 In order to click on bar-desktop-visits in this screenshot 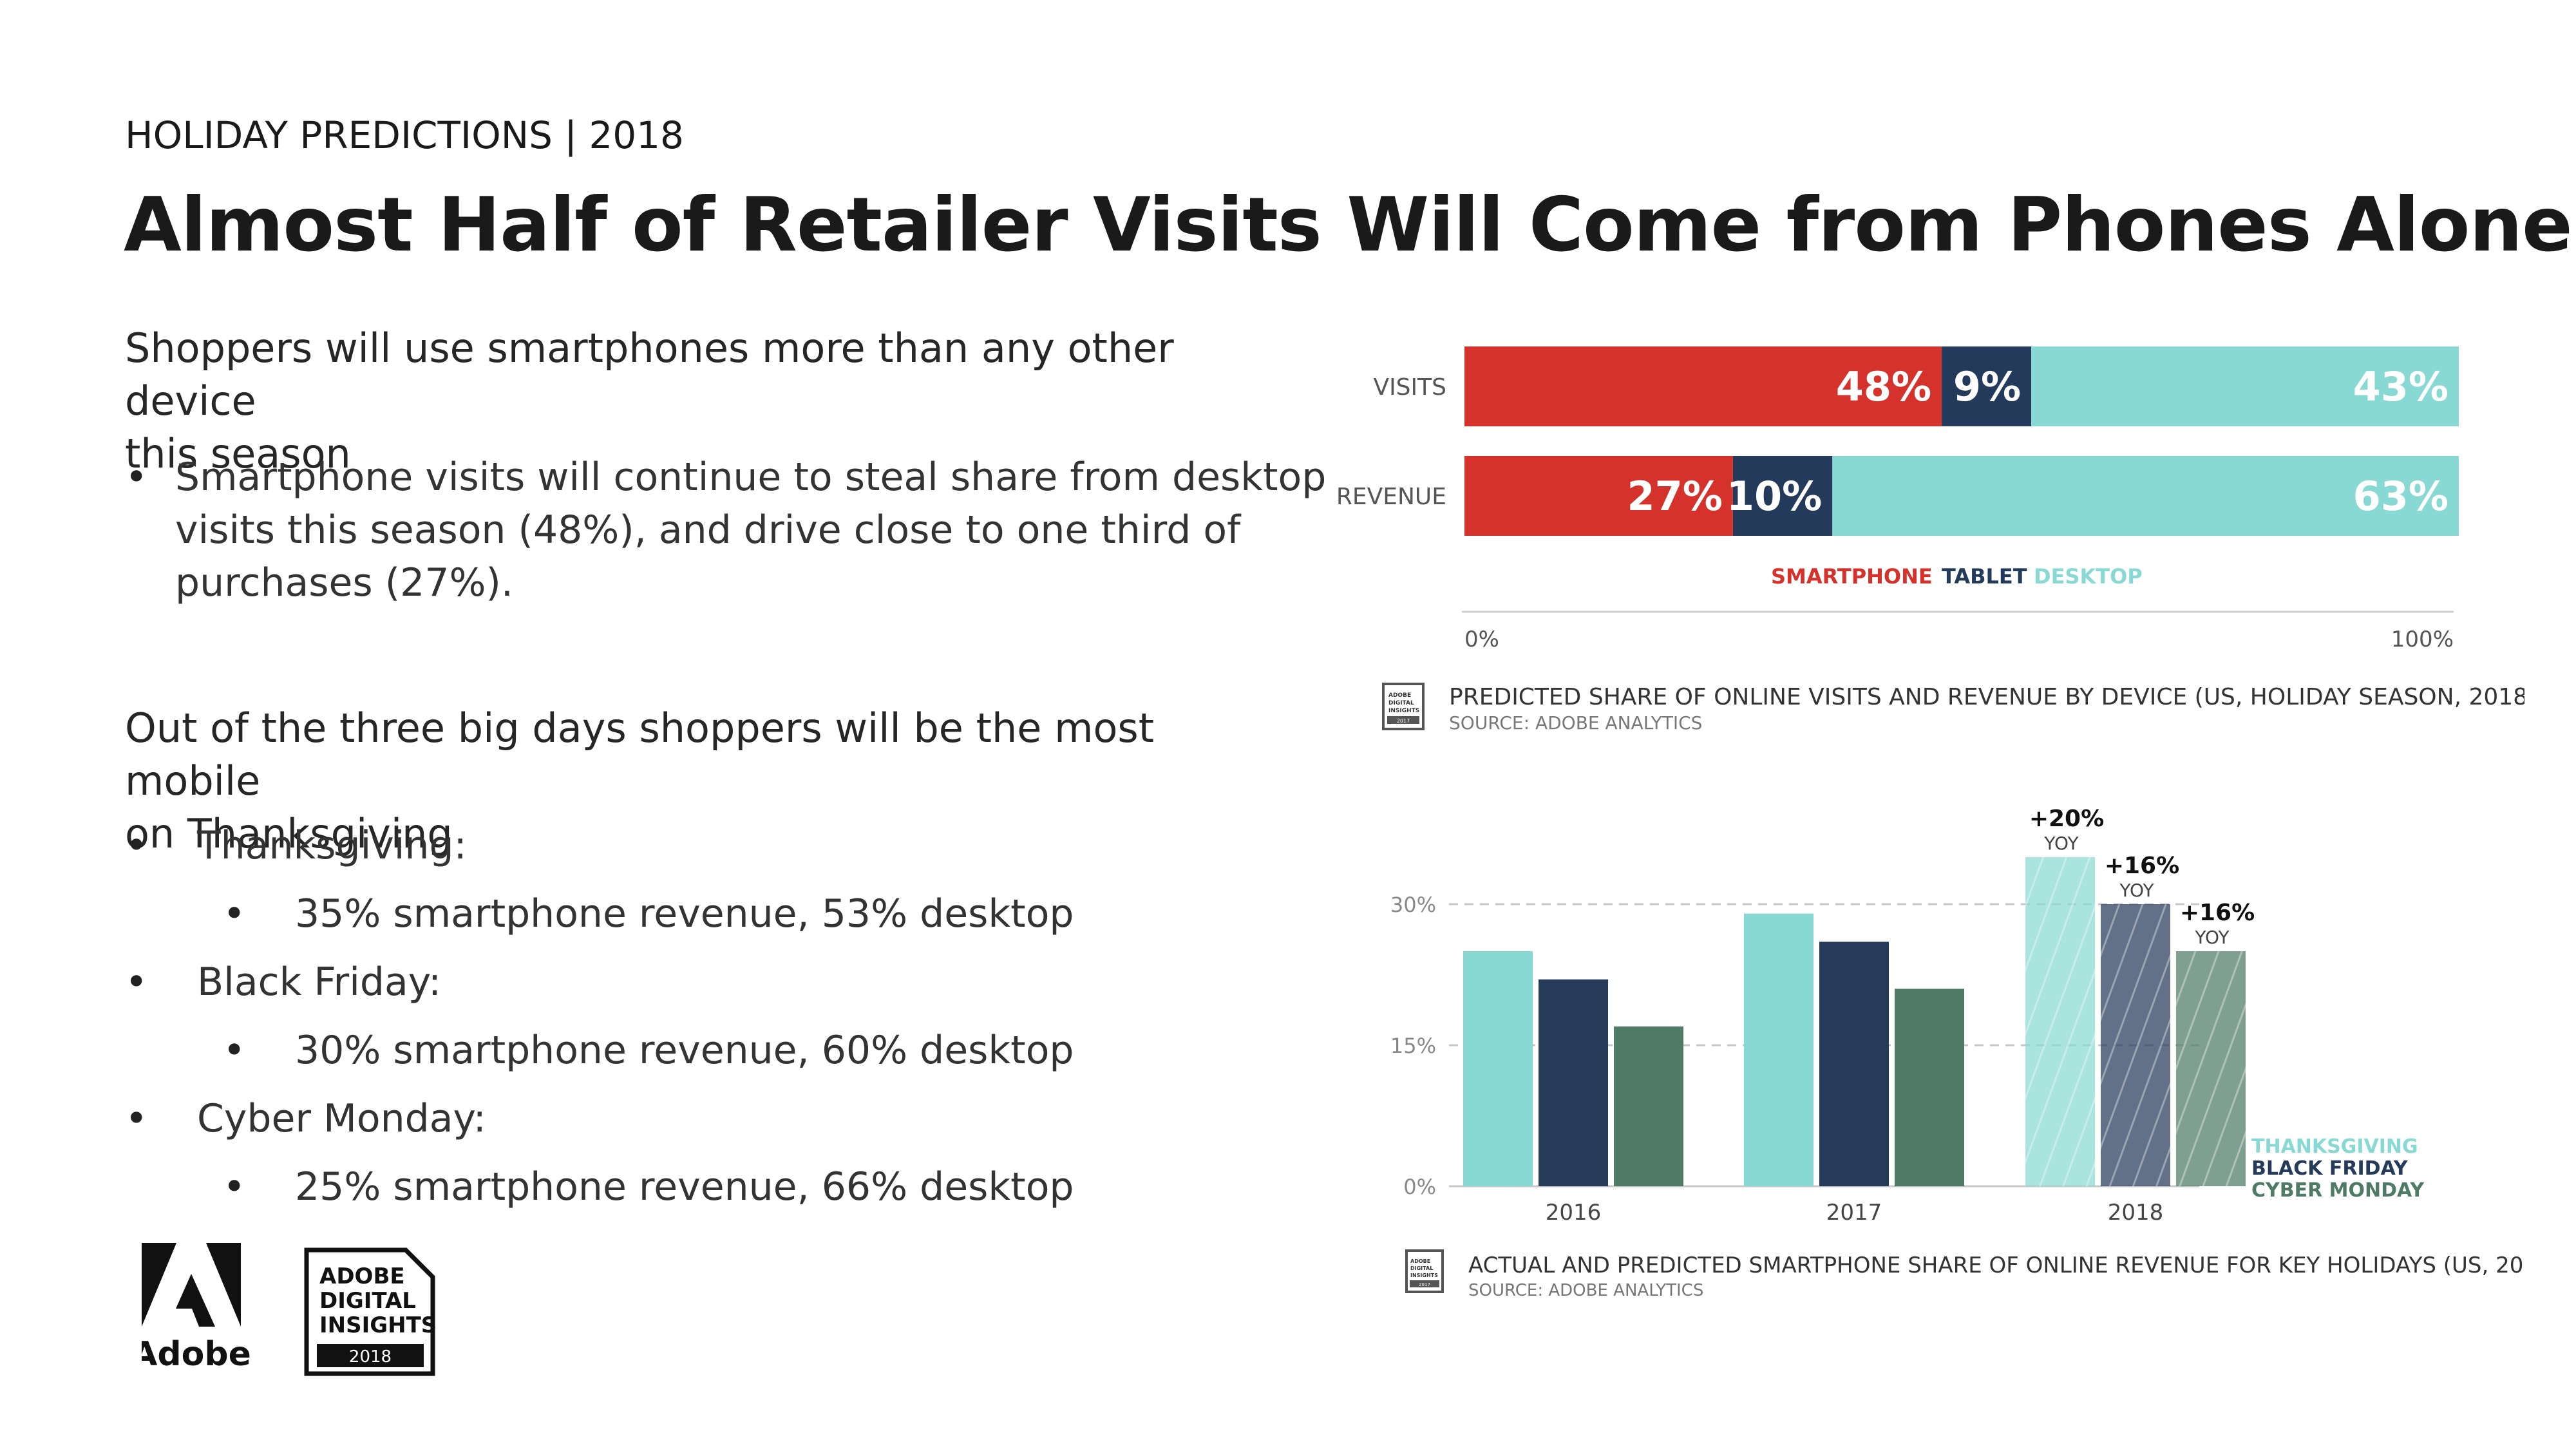, I will do `click(2245, 386)`.